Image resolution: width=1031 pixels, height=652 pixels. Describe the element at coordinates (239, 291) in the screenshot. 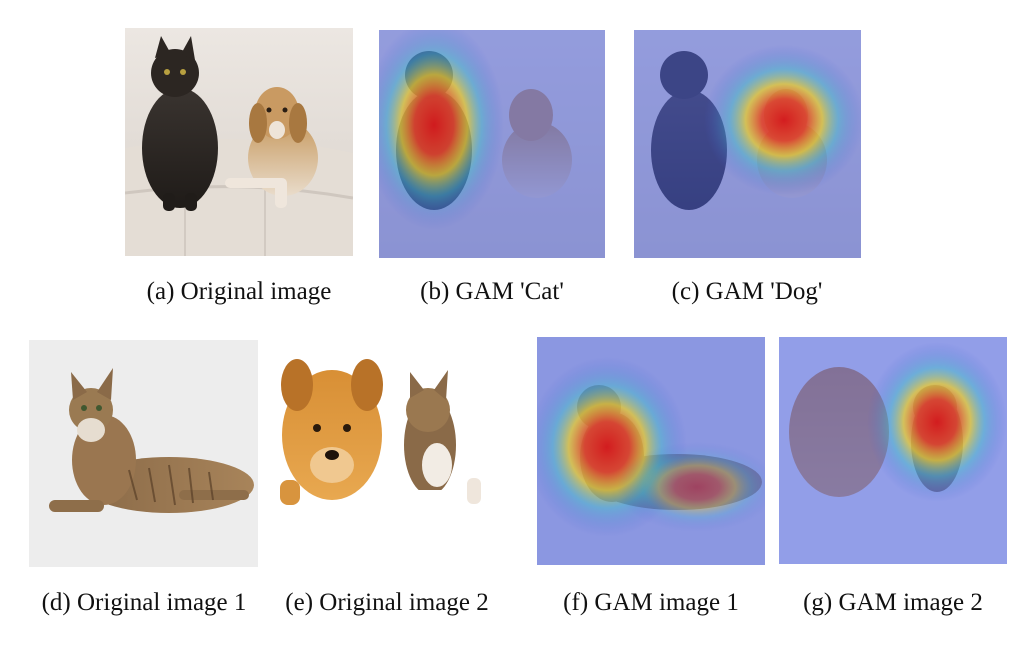

I see `caption-a: (a) Original image` at that location.